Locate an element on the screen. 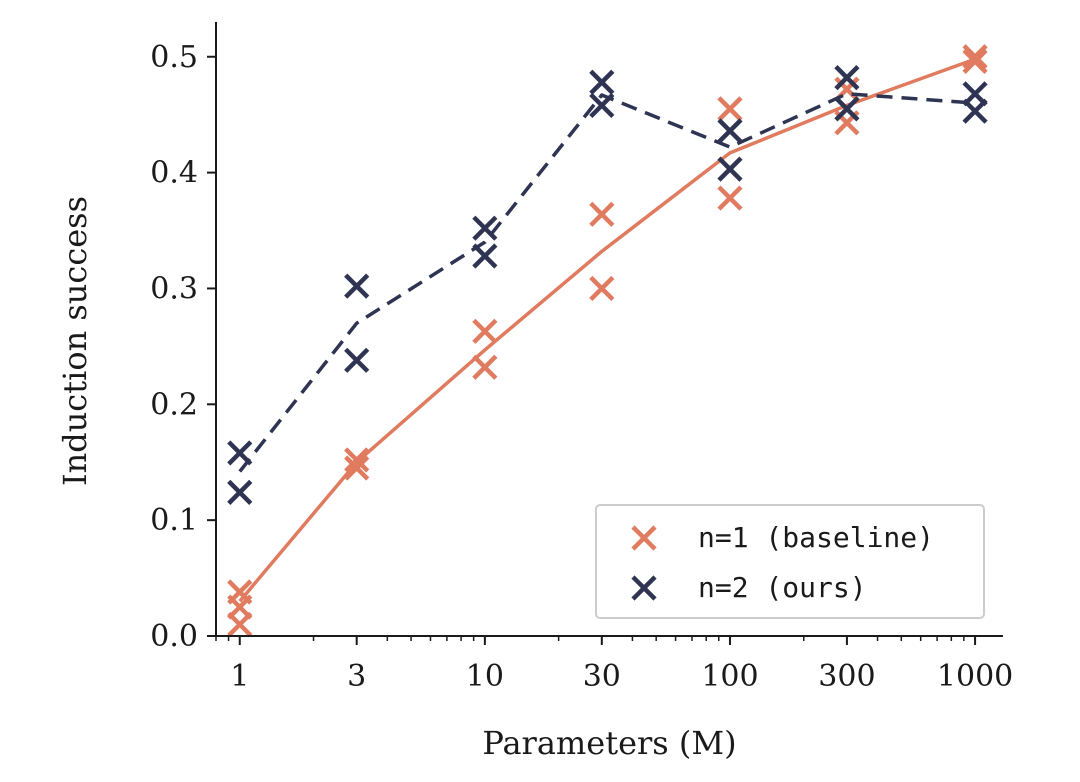 This screenshot has width=1080, height=782. y-tick-label: 0.1 is located at coordinates (174, 520).